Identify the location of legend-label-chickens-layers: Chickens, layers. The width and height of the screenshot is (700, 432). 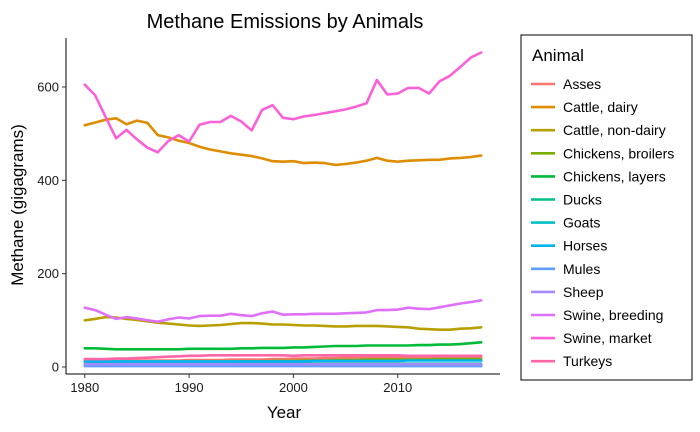
(614, 176).